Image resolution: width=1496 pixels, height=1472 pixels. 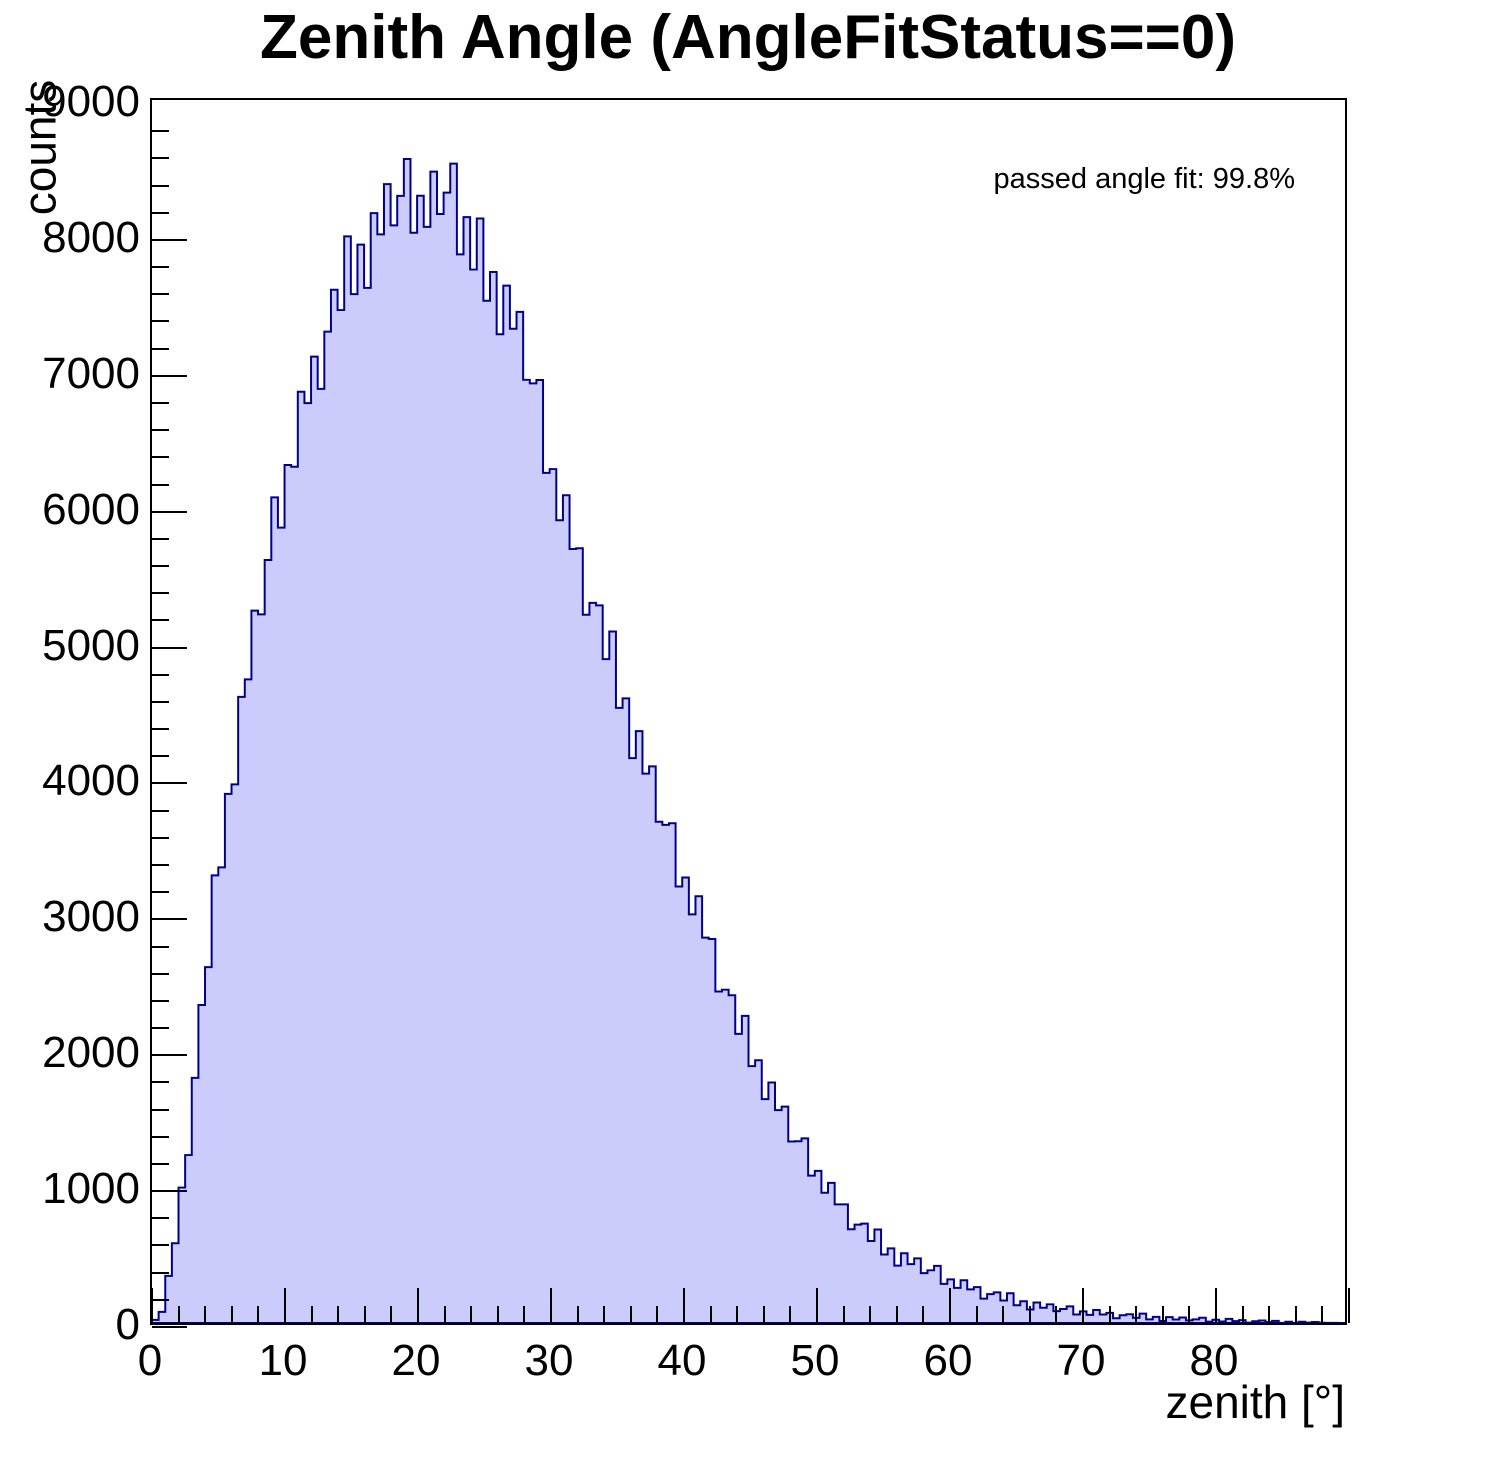 I want to click on x-tick-label: 30, so click(x=549, y=1360).